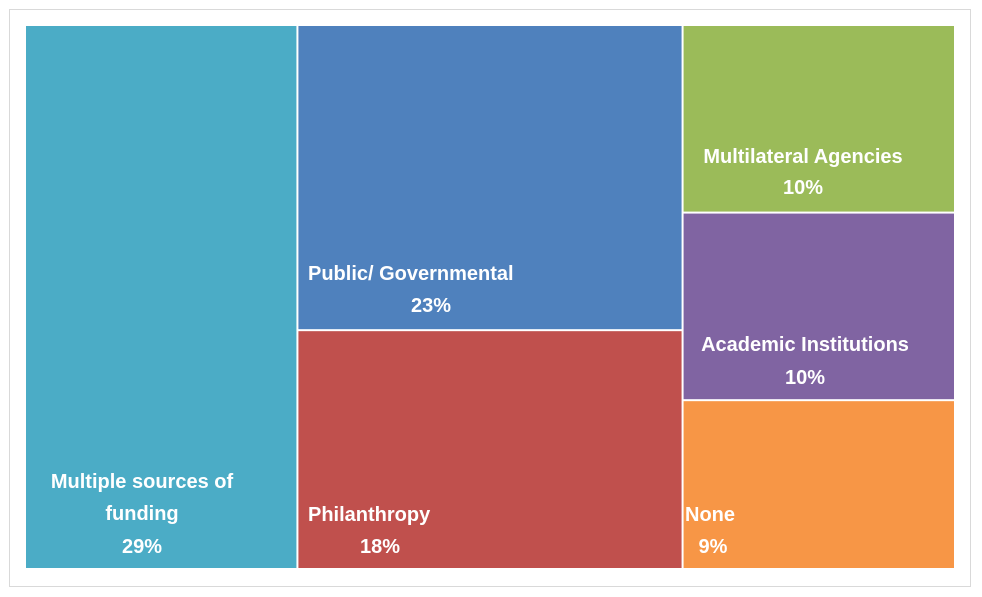 The image size is (982, 597). Describe the element at coordinates (142, 547) in the screenshot. I see `tile-value-label: 29%` at that location.